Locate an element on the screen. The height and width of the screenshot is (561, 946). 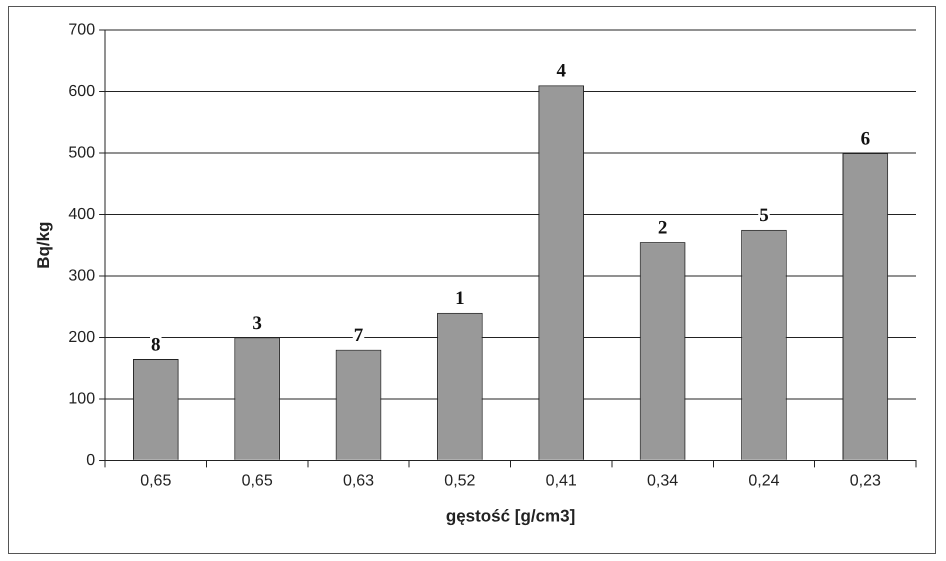
x-tick-label: 0,23 is located at coordinates (865, 481).